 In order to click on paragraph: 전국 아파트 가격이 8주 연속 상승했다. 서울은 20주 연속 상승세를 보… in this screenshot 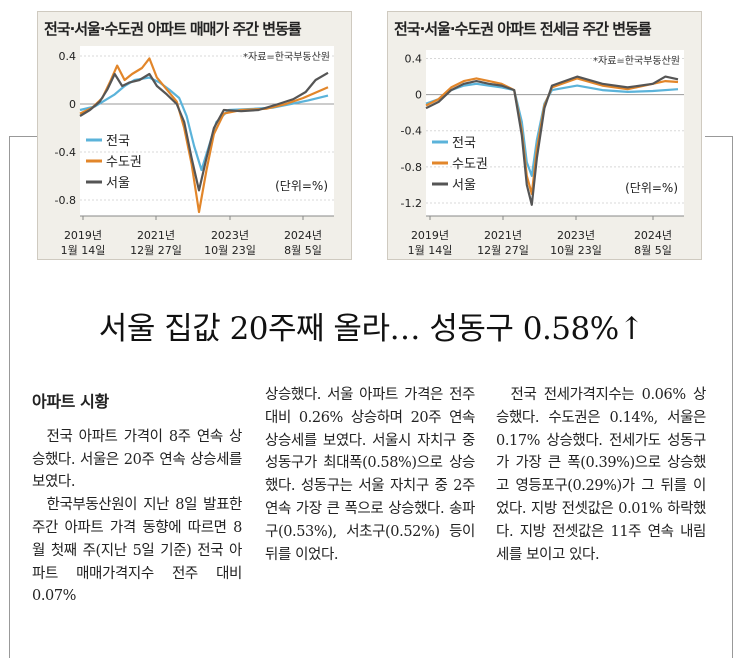, I will do `click(137, 459)`.